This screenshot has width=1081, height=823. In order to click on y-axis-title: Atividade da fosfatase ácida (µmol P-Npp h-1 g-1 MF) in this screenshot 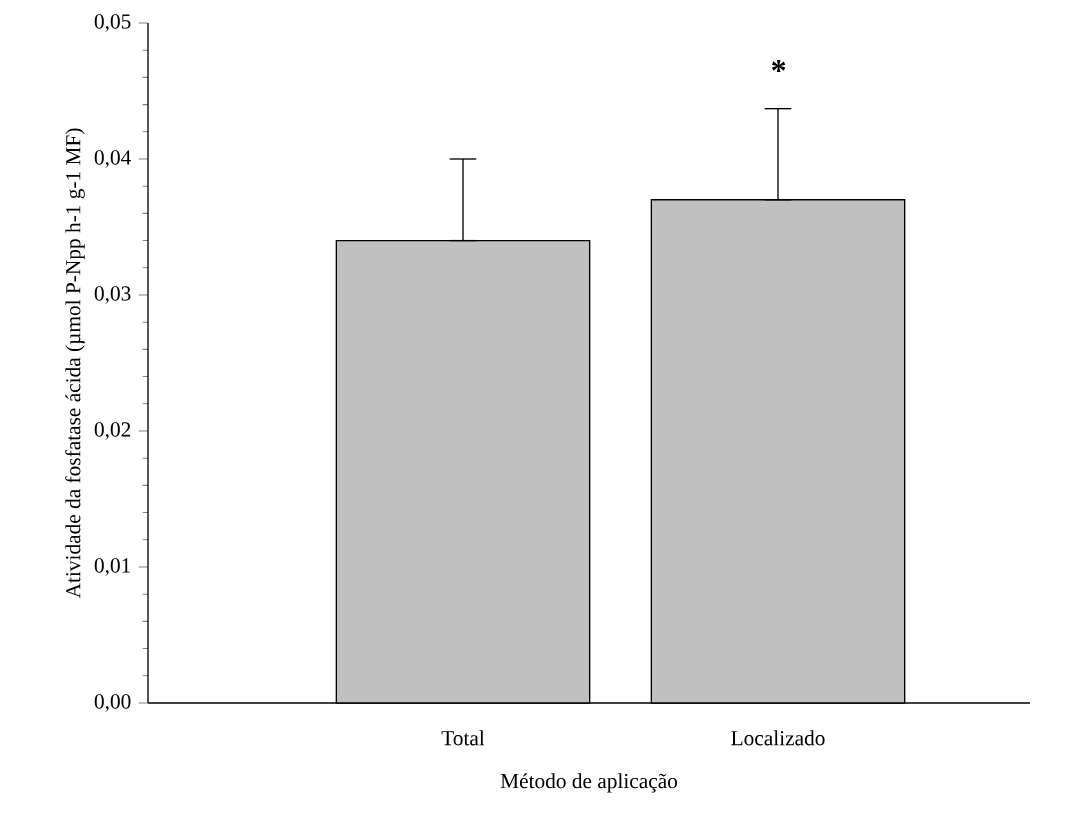, I will do `click(75, 363)`.